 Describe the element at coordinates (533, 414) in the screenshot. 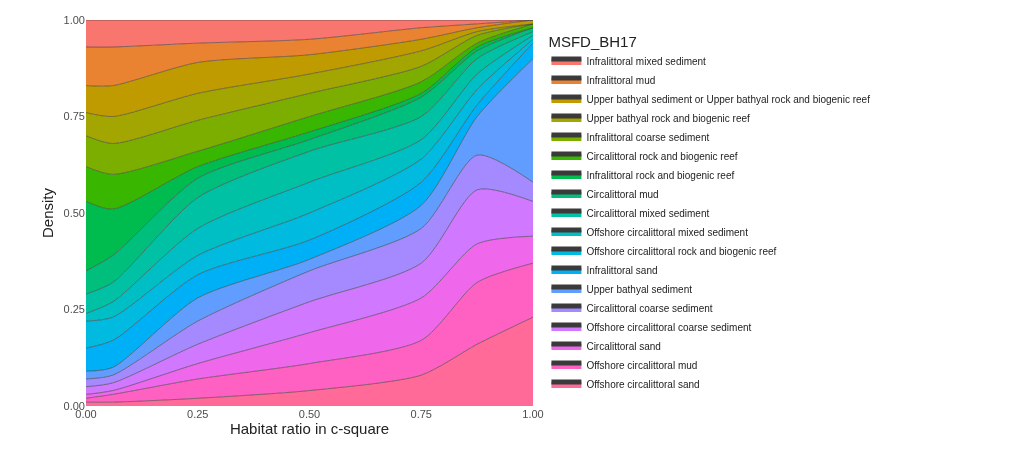

I see `x-tick-label: 1.00` at that location.